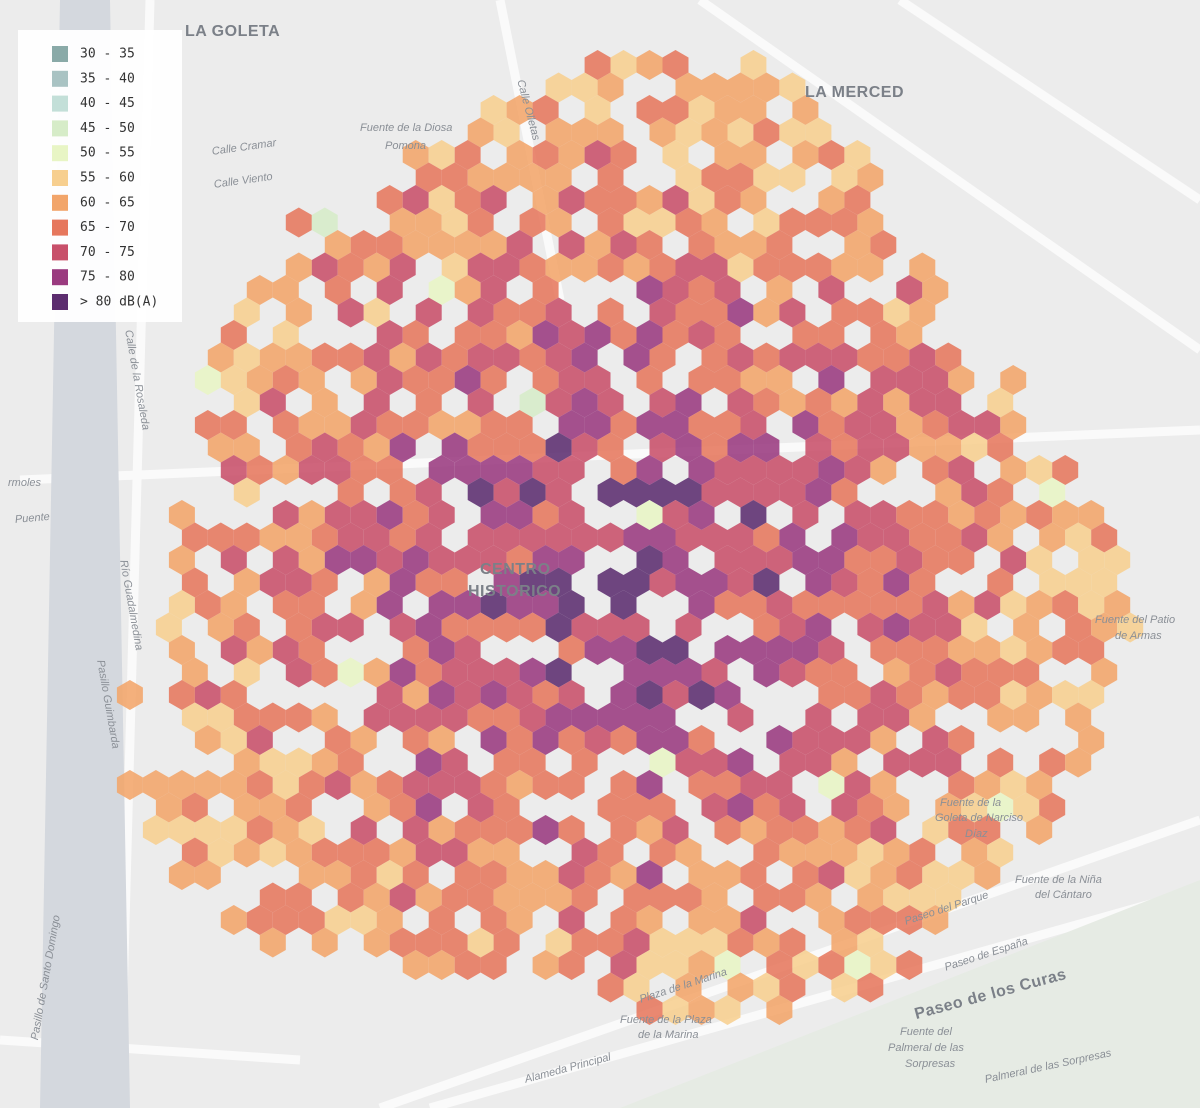 The height and width of the screenshot is (1108, 1200). Describe the element at coordinates (107, 128) in the screenshot. I see `legend-label: 45 - 50` at that location.